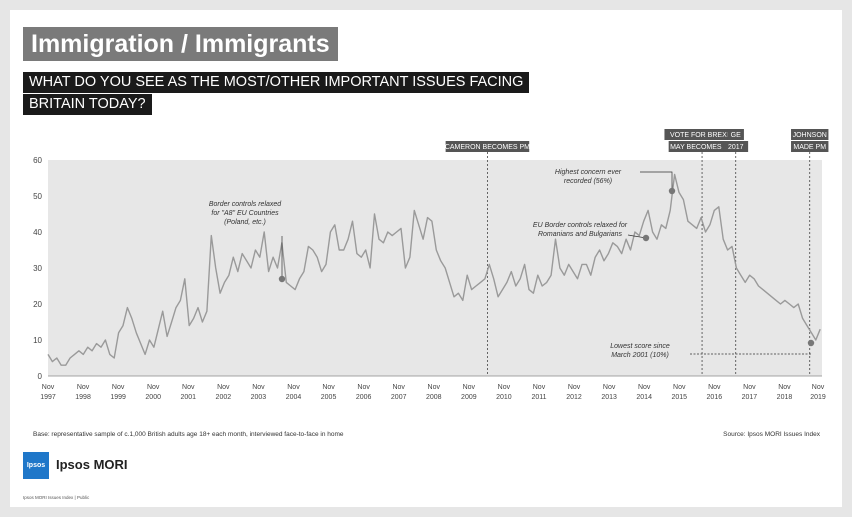  What do you see at coordinates (399, 397) in the screenshot?
I see `x-tick-label-year: 2007` at bounding box center [399, 397].